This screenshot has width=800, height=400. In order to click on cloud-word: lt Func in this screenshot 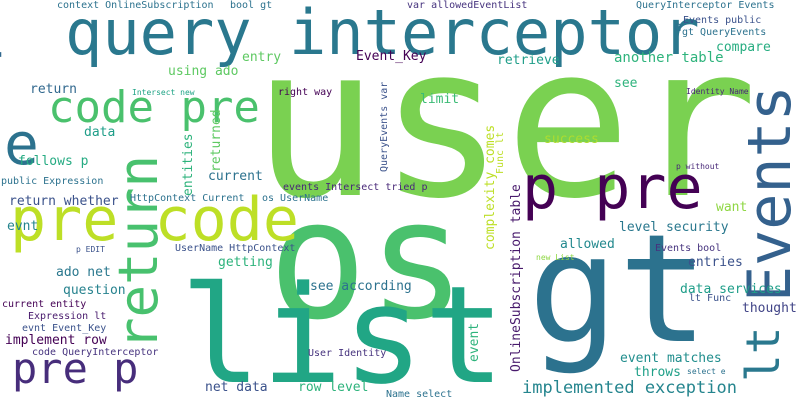, I will do `click(710, 298)`.